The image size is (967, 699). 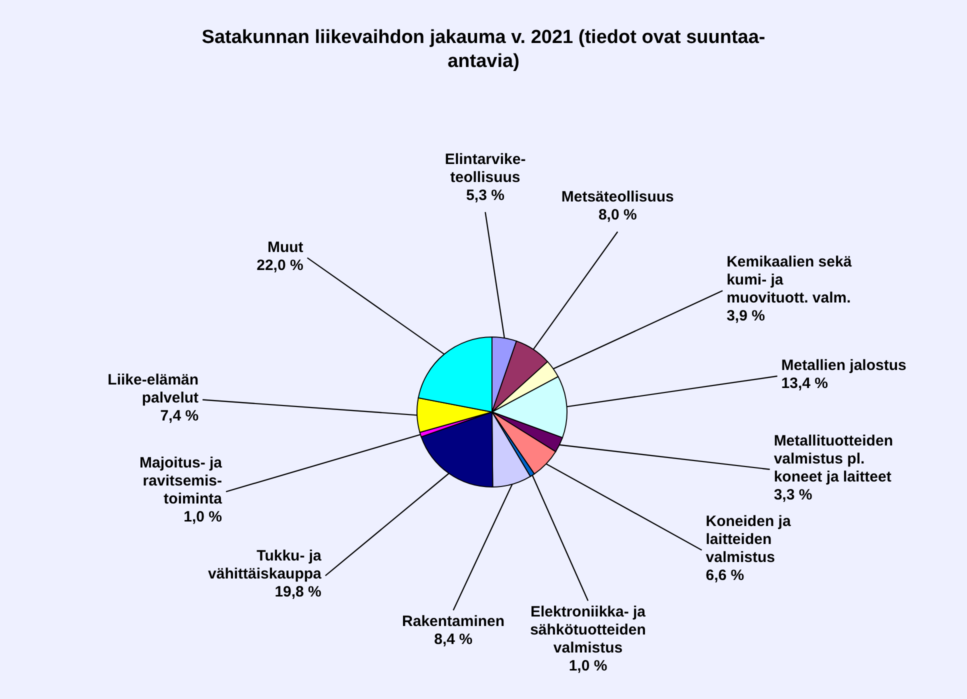 What do you see at coordinates (453, 621) in the screenshot?
I see `slice-label: Rakentaminen` at bounding box center [453, 621].